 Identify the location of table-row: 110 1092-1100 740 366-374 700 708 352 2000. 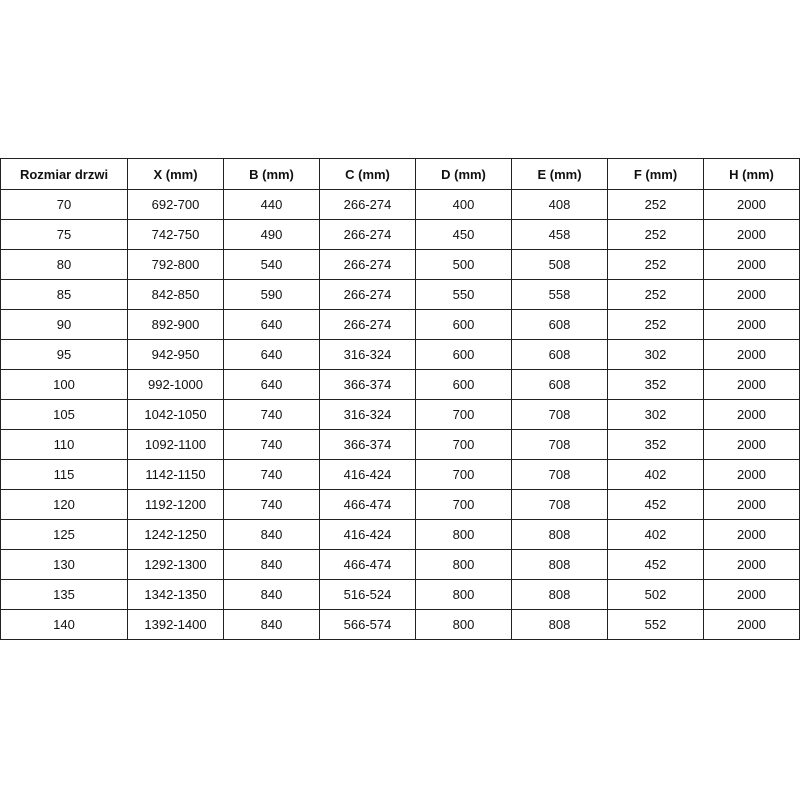
(400, 444).